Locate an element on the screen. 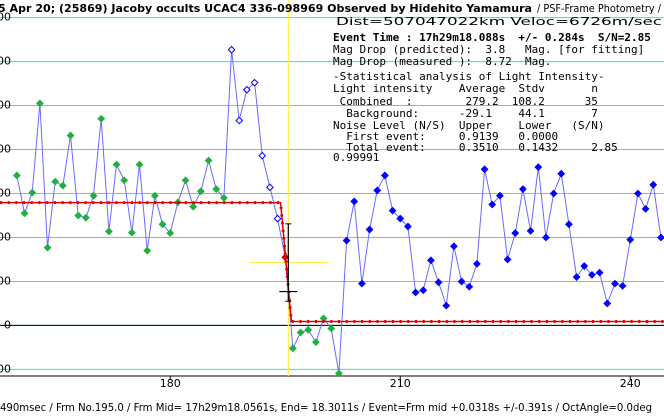  y-tick-label: 100 is located at coordinates (5, 280).